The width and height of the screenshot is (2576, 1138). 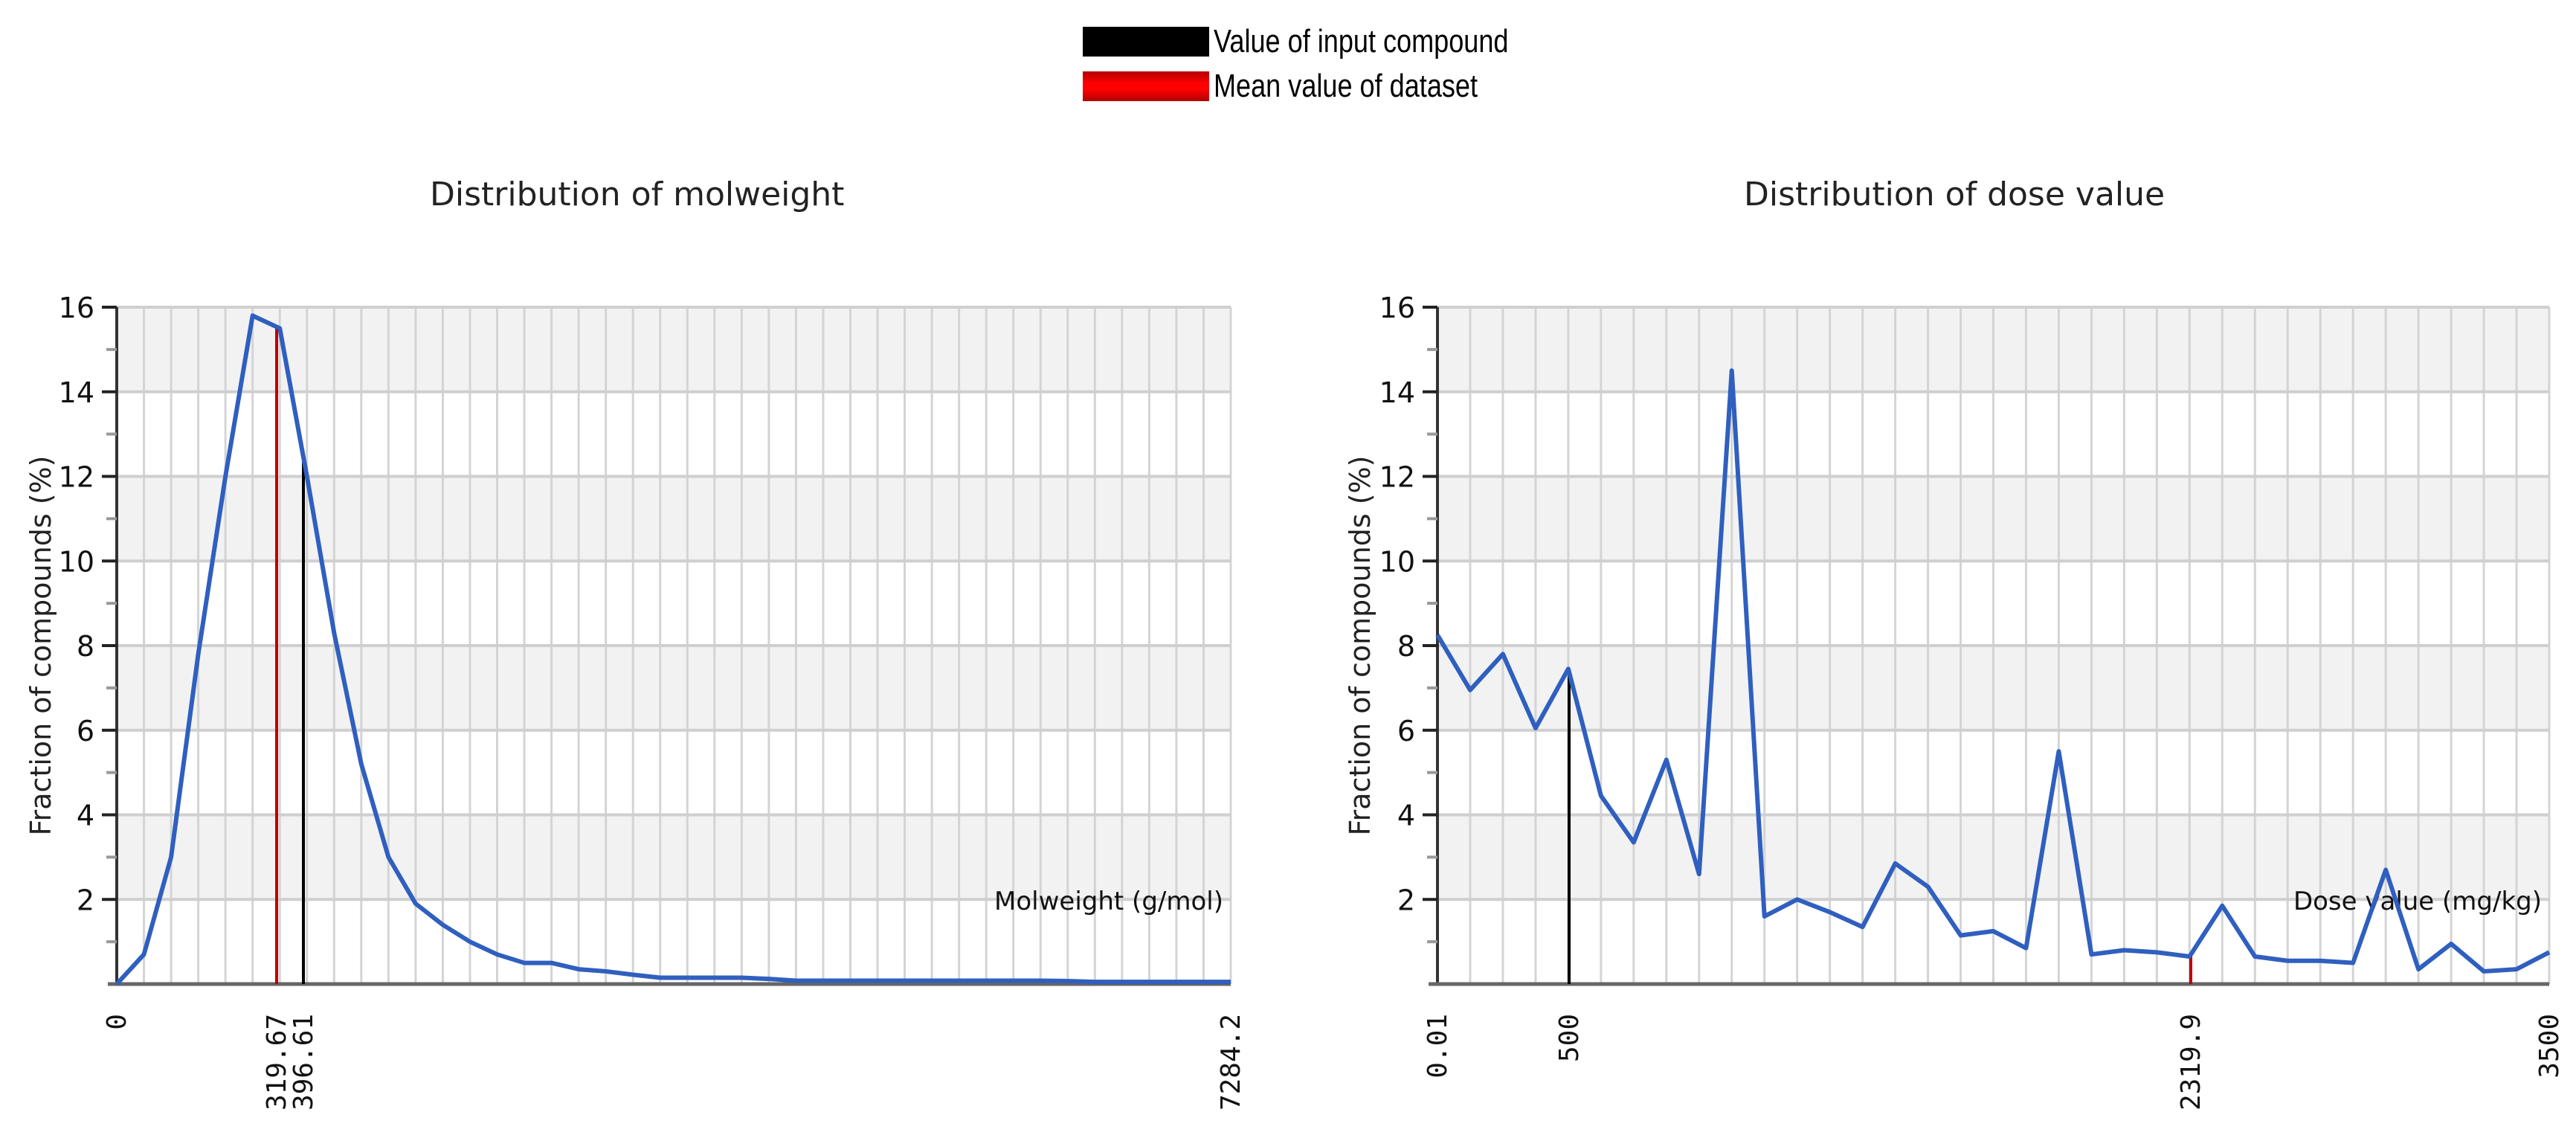 I want to click on legend-label: Mean value of dataset, so click(x=1346, y=86).